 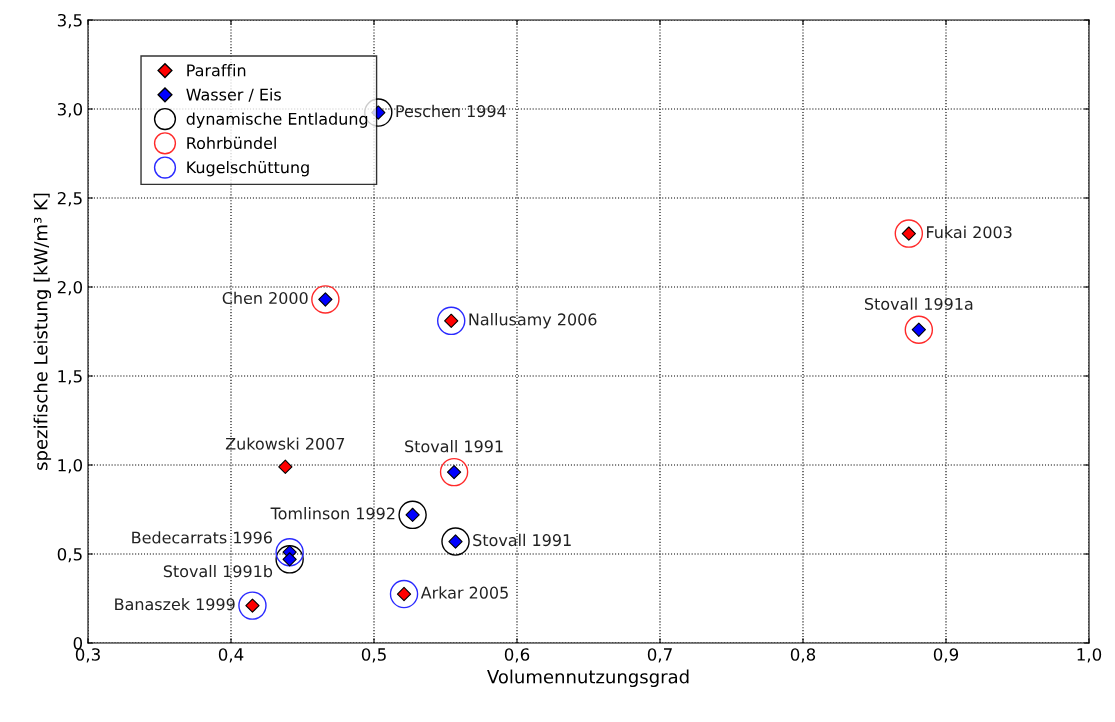 What do you see at coordinates (659, 655) in the screenshot?
I see `x-tick-label: 0,7` at bounding box center [659, 655].